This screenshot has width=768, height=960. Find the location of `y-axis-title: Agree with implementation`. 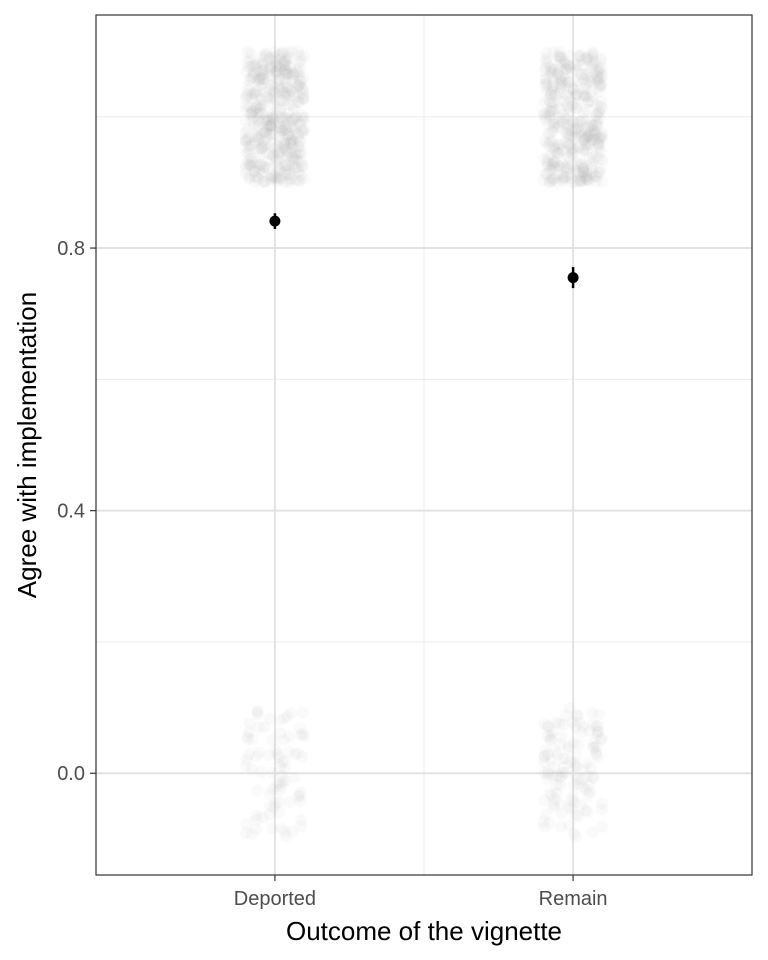

y-axis-title: Agree with implementation is located at coordinates (27, 445).